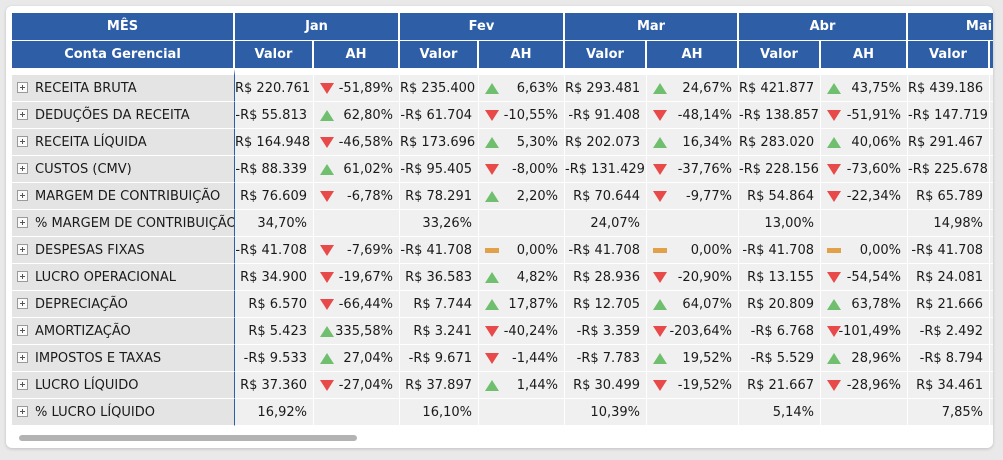  I want to click on valor-cell: R$ 220.761, so click(274, 85).